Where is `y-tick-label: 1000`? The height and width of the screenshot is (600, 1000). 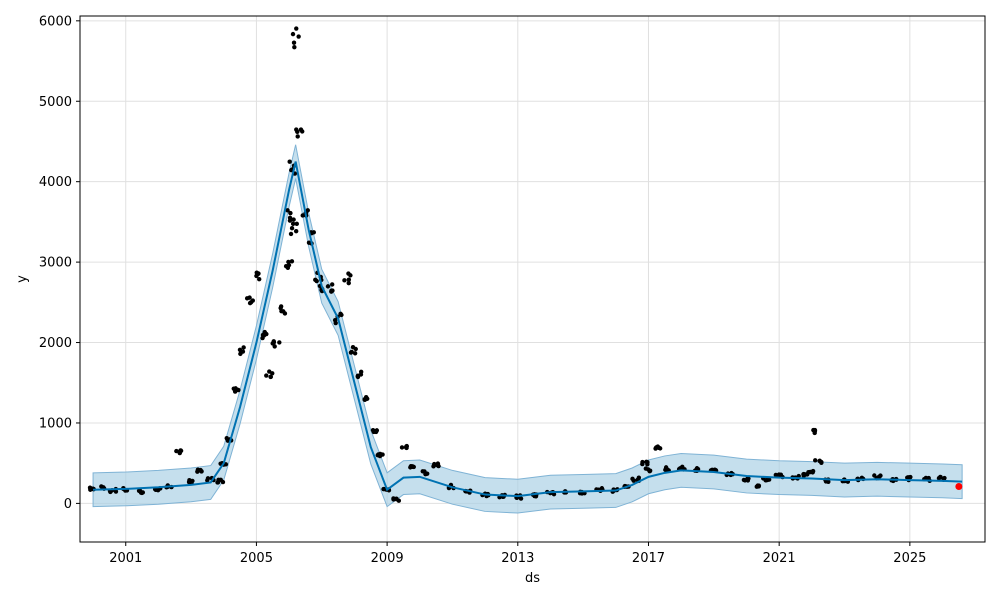
y-tick-label: 1000 is located at coordinates (55, 423).